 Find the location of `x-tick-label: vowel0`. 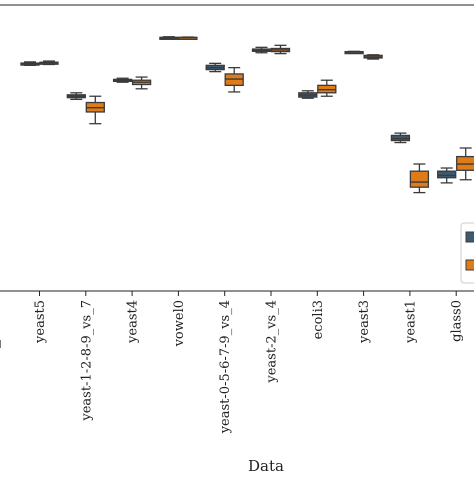

x-tick-label: vowel0 is located at coordinates (179, 323).